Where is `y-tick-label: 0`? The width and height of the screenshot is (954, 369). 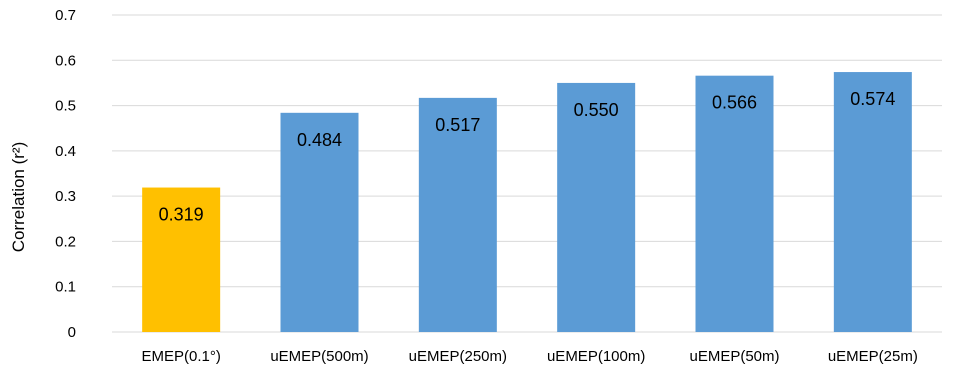 y-tick-label: 0 is located at coordinates (72, 332).